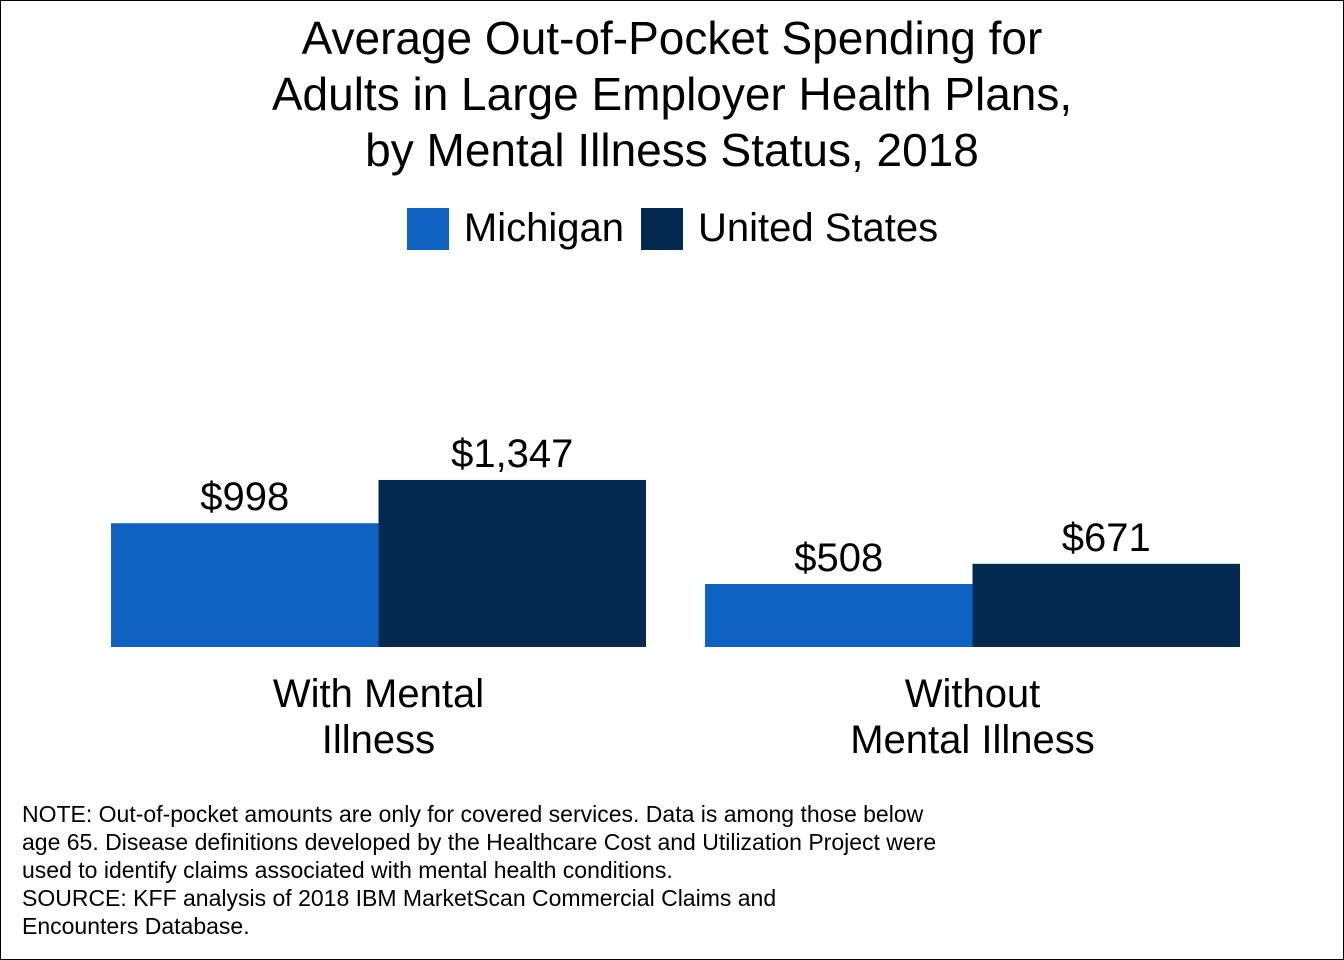  I want to click on data-label-michigan-0: $998, so click(244, 497).